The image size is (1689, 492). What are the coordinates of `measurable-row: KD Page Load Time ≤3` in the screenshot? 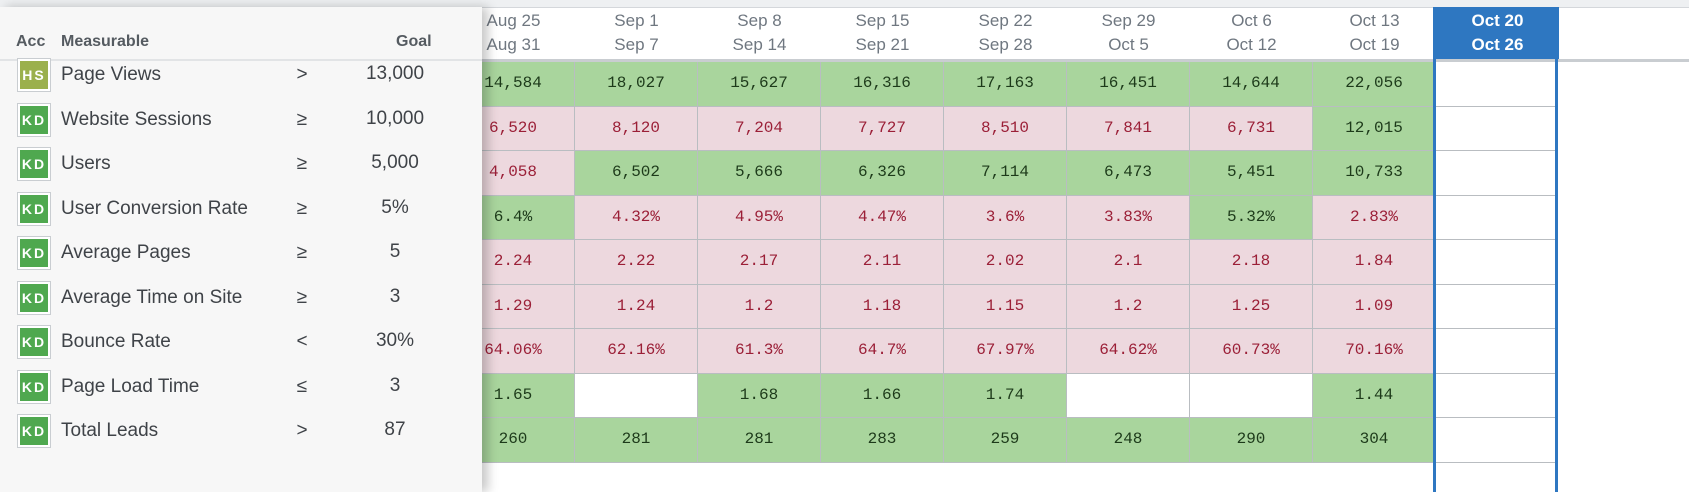 It's located at (241, 387).